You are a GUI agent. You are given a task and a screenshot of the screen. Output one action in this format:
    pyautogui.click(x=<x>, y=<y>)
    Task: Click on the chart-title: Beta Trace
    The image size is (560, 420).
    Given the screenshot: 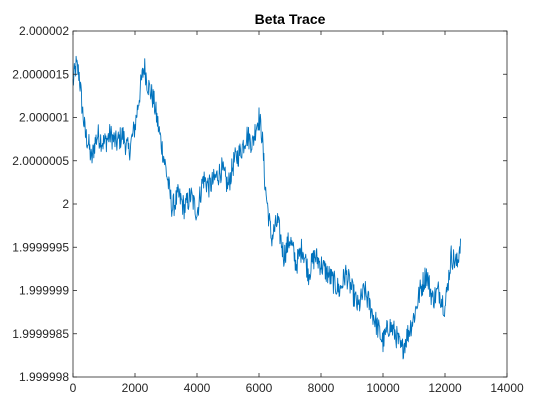 What is the action you would take?
    pyautogui.click(x=290, y=19)
    